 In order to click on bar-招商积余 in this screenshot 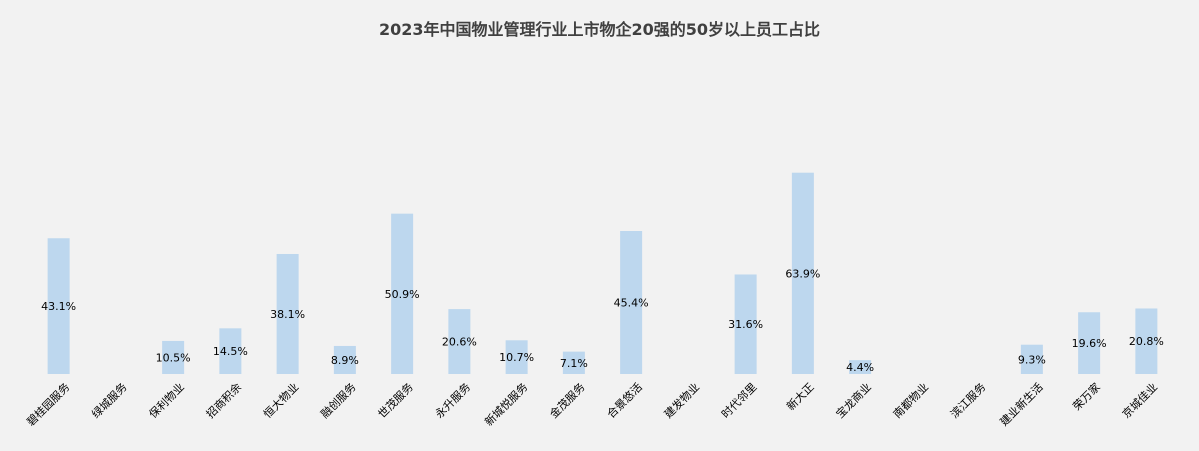, I will do `click(230, 351)`.